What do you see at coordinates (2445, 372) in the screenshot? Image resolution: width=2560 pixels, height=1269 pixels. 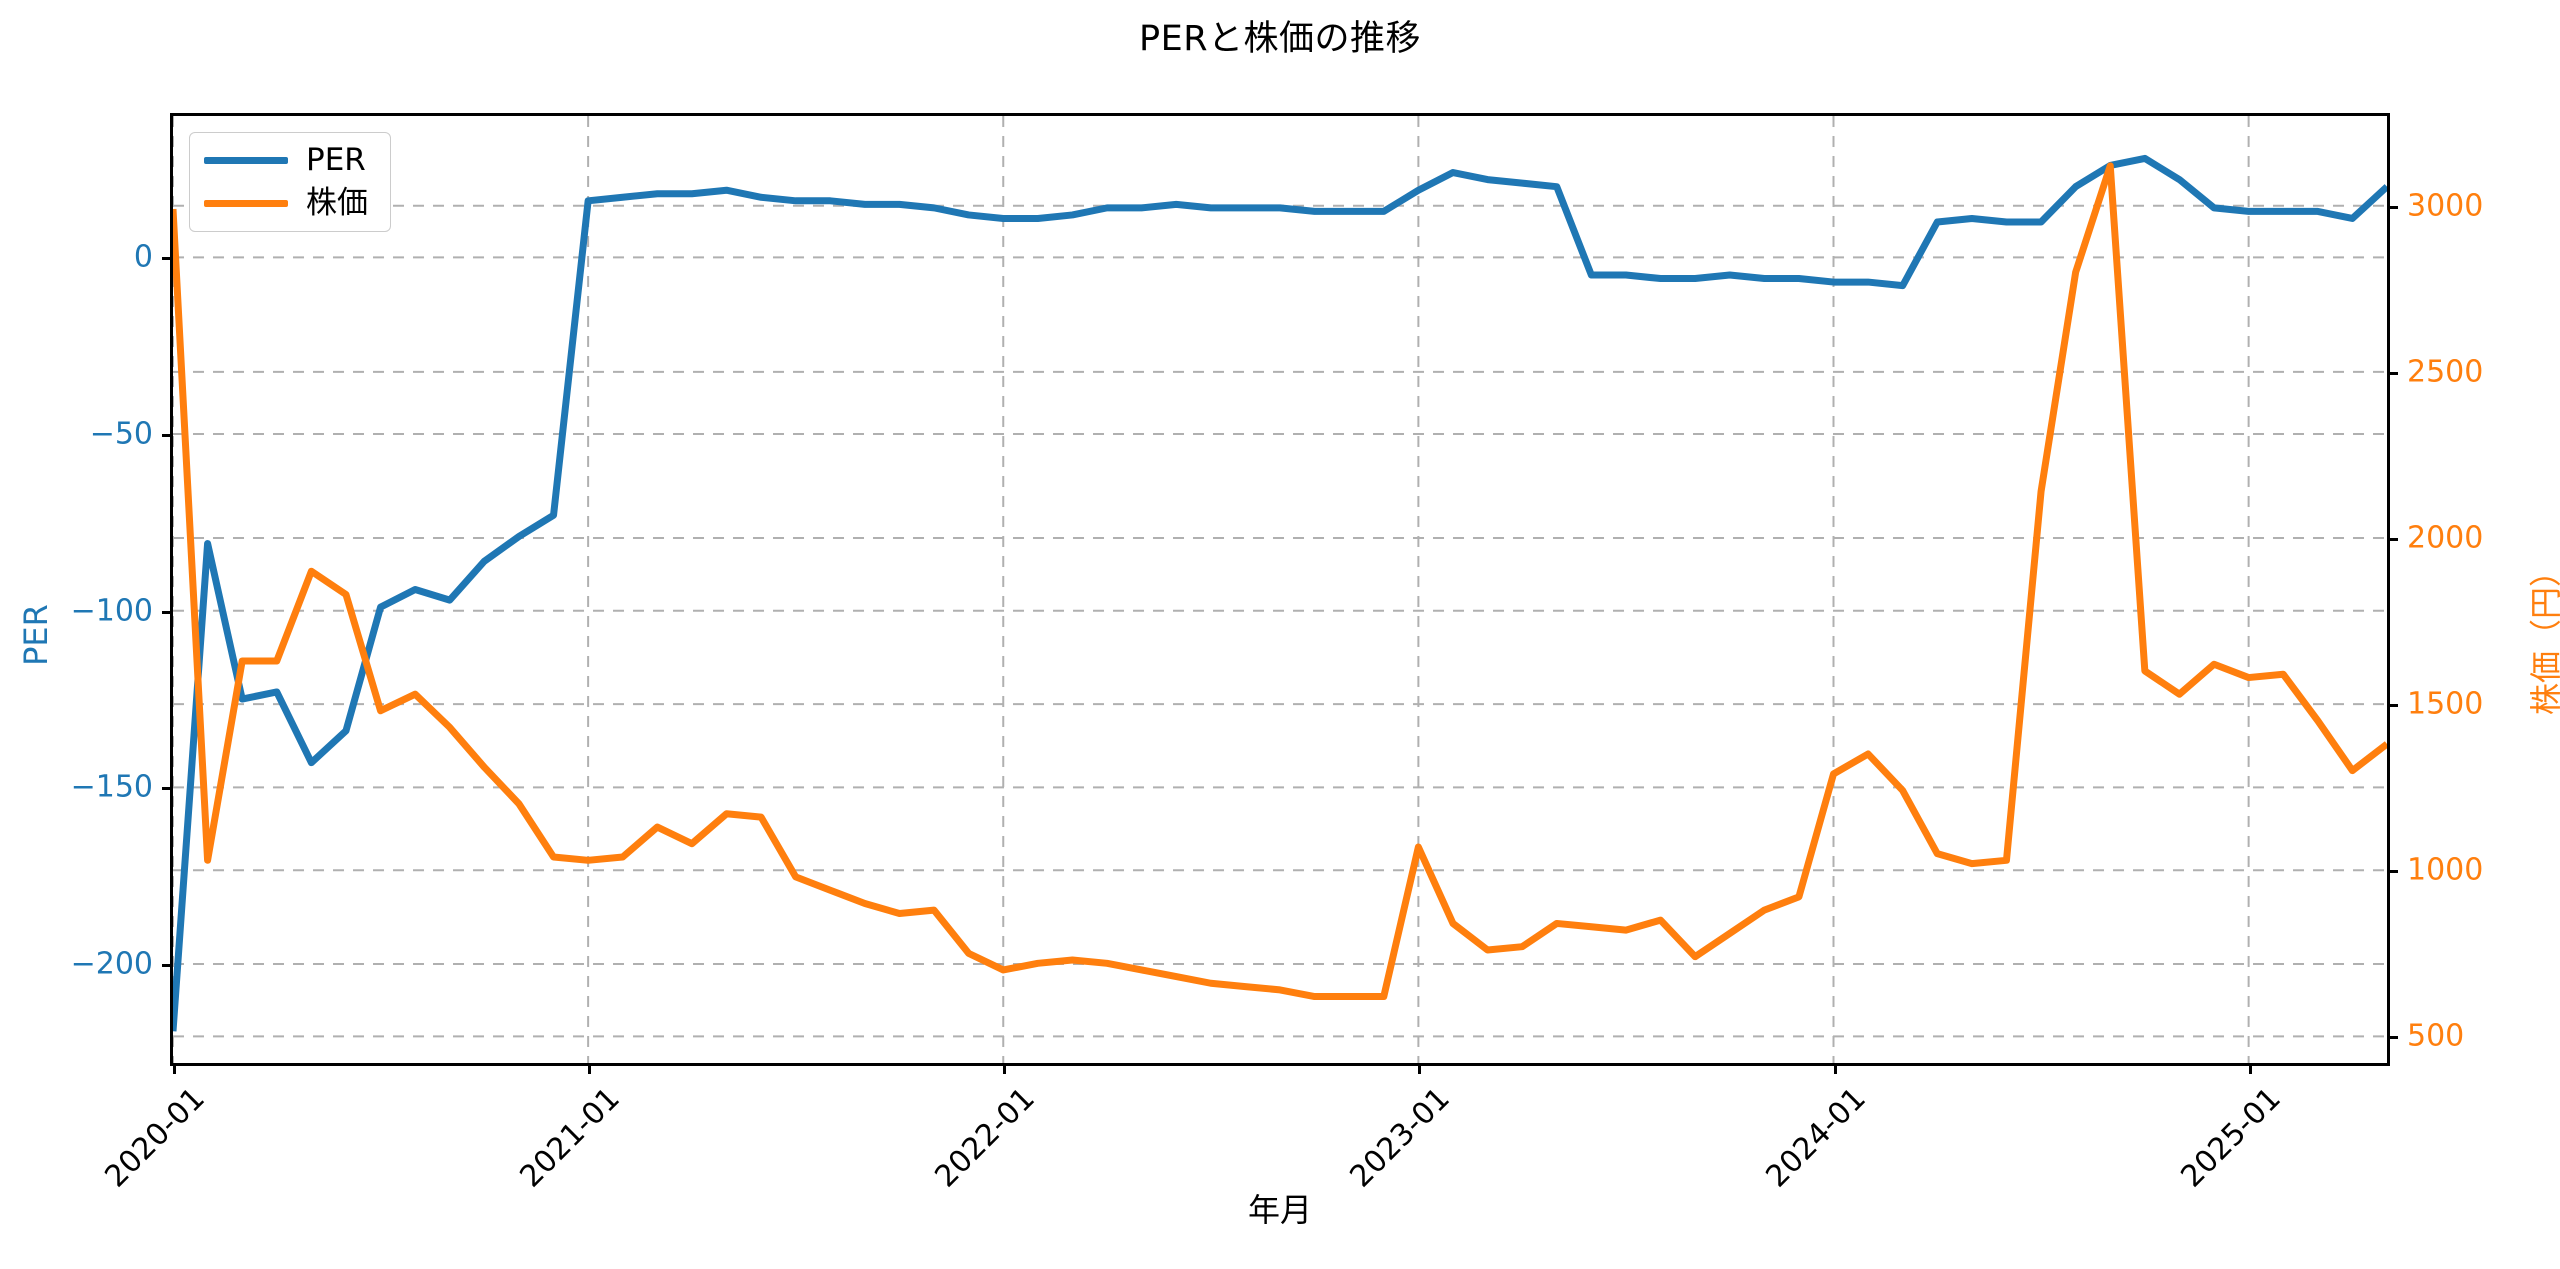 I see `y-tick-label-right: 2500` at bounding box center [2445, 372].